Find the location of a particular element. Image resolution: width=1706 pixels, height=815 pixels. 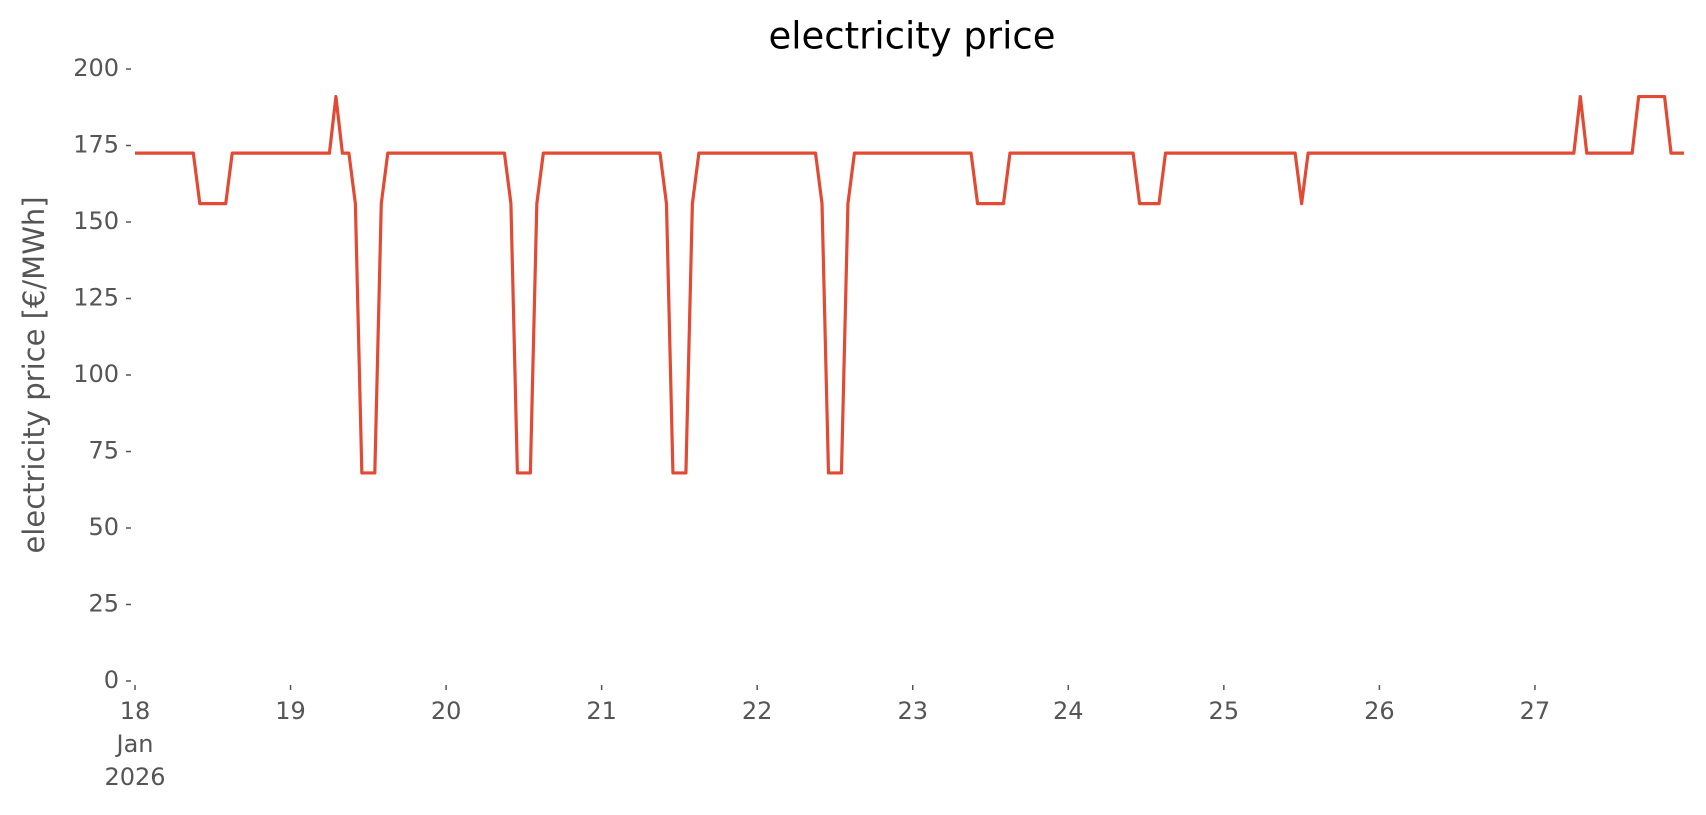

y-tick-label: 25 is located at coordinates (103, 604).